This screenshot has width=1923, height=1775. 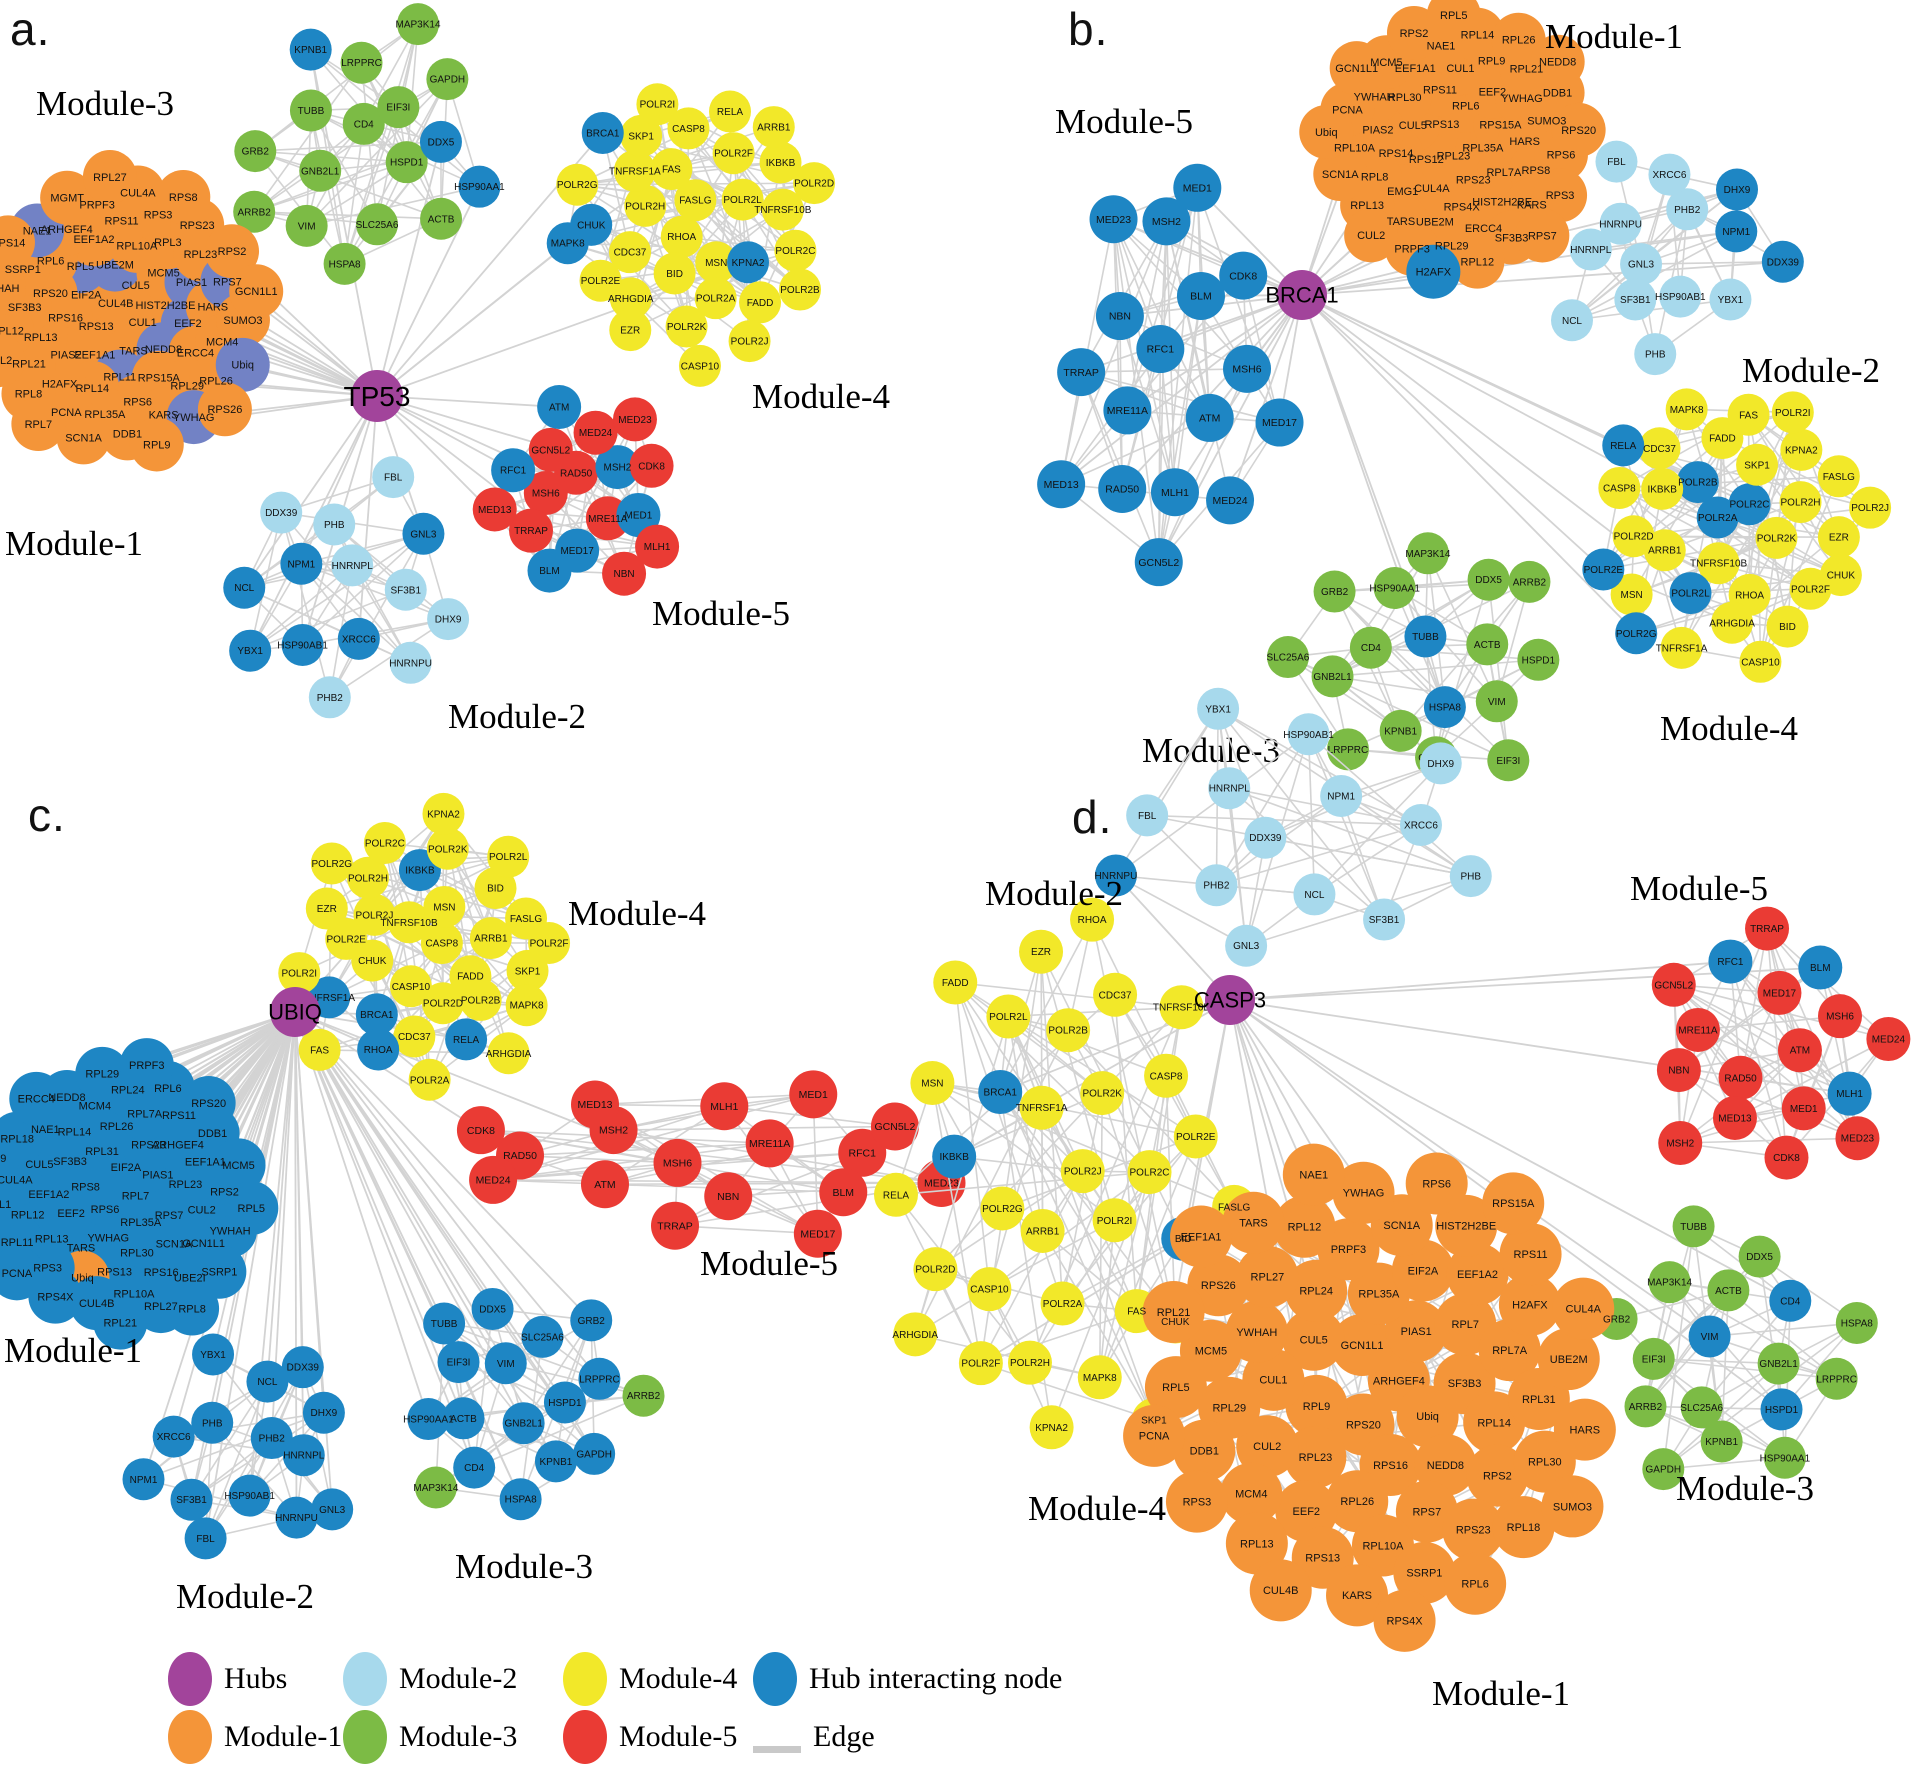 I want to click on node-DDX5, so click(x=1759, y=1256).